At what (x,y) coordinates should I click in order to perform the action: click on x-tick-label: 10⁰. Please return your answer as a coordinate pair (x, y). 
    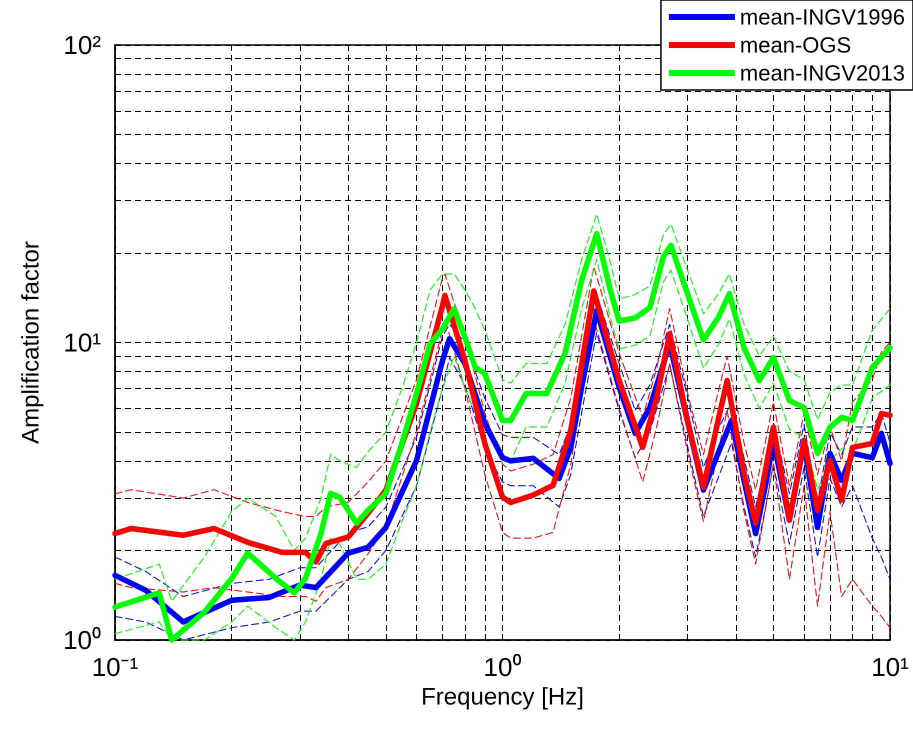
    Looking at the image, I should click on (503, 667).